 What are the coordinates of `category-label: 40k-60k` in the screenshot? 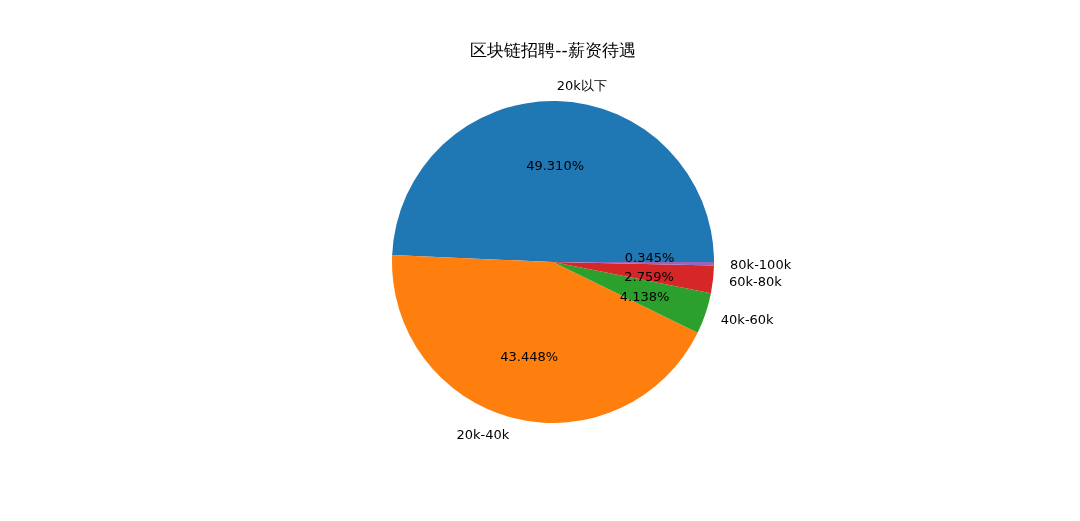 It's located at (747, 319).